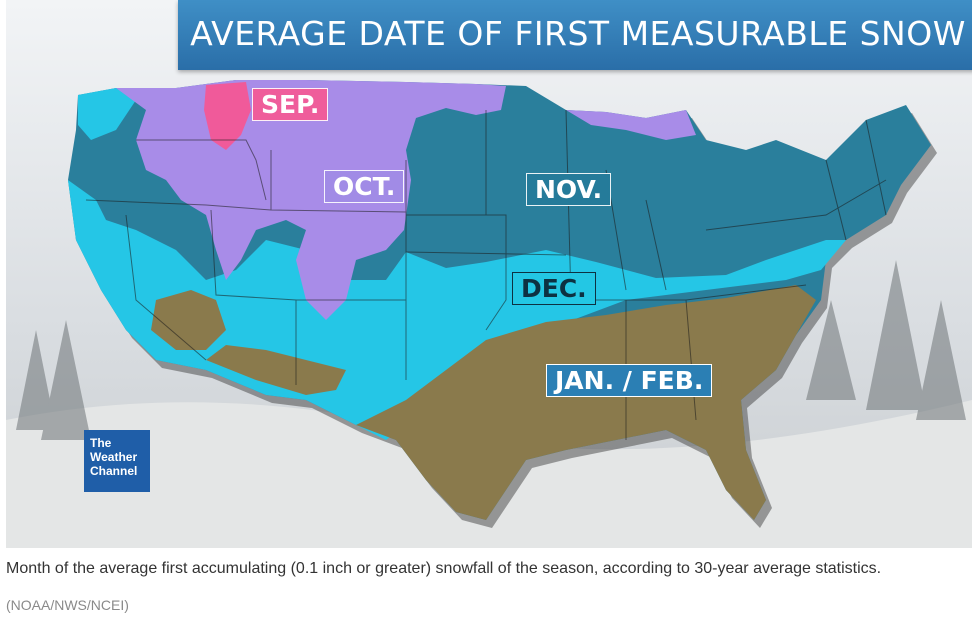 Image resolution: width=980 pixels, height=621 pixels. Describe the element at coordinates (276, 370) in the screenshot. I see `zone-jan-feb-southwest` at that location.